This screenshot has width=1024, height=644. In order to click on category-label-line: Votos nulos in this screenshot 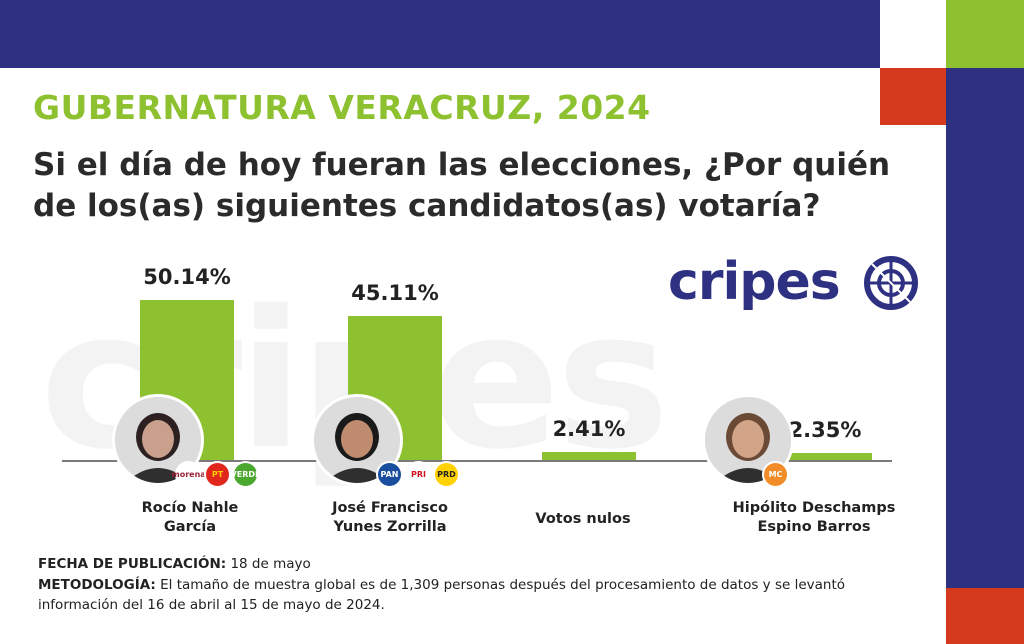, I will do `click(583, 519)`.